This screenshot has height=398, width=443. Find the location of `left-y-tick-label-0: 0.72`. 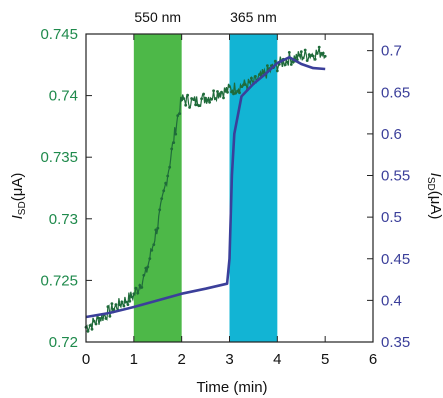

left-y-tick-label-0: 0.72 is located at coordinates (63, 342).